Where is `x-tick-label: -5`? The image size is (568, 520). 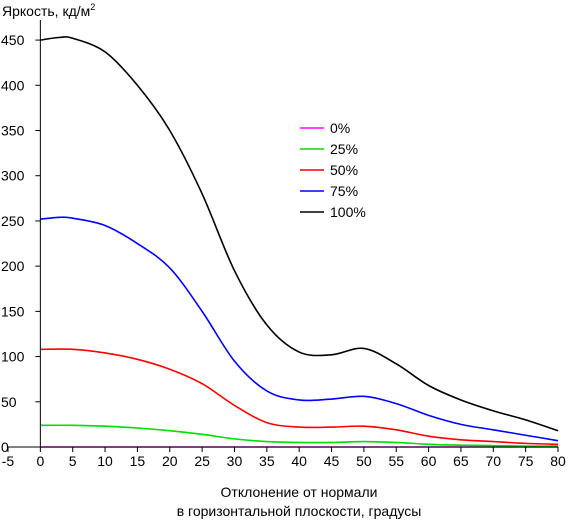 x-tick-label: -5 is located at coordinates (8, 461).